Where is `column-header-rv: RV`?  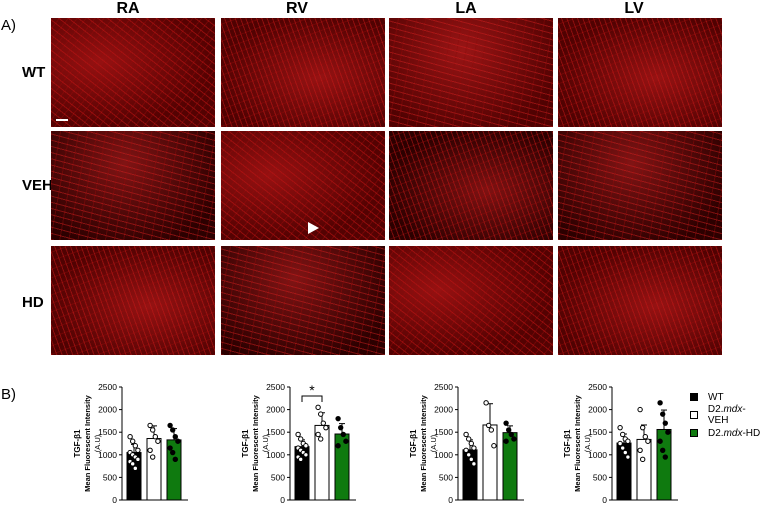 column-header-rv: RV is located at coordinates (297, 8).